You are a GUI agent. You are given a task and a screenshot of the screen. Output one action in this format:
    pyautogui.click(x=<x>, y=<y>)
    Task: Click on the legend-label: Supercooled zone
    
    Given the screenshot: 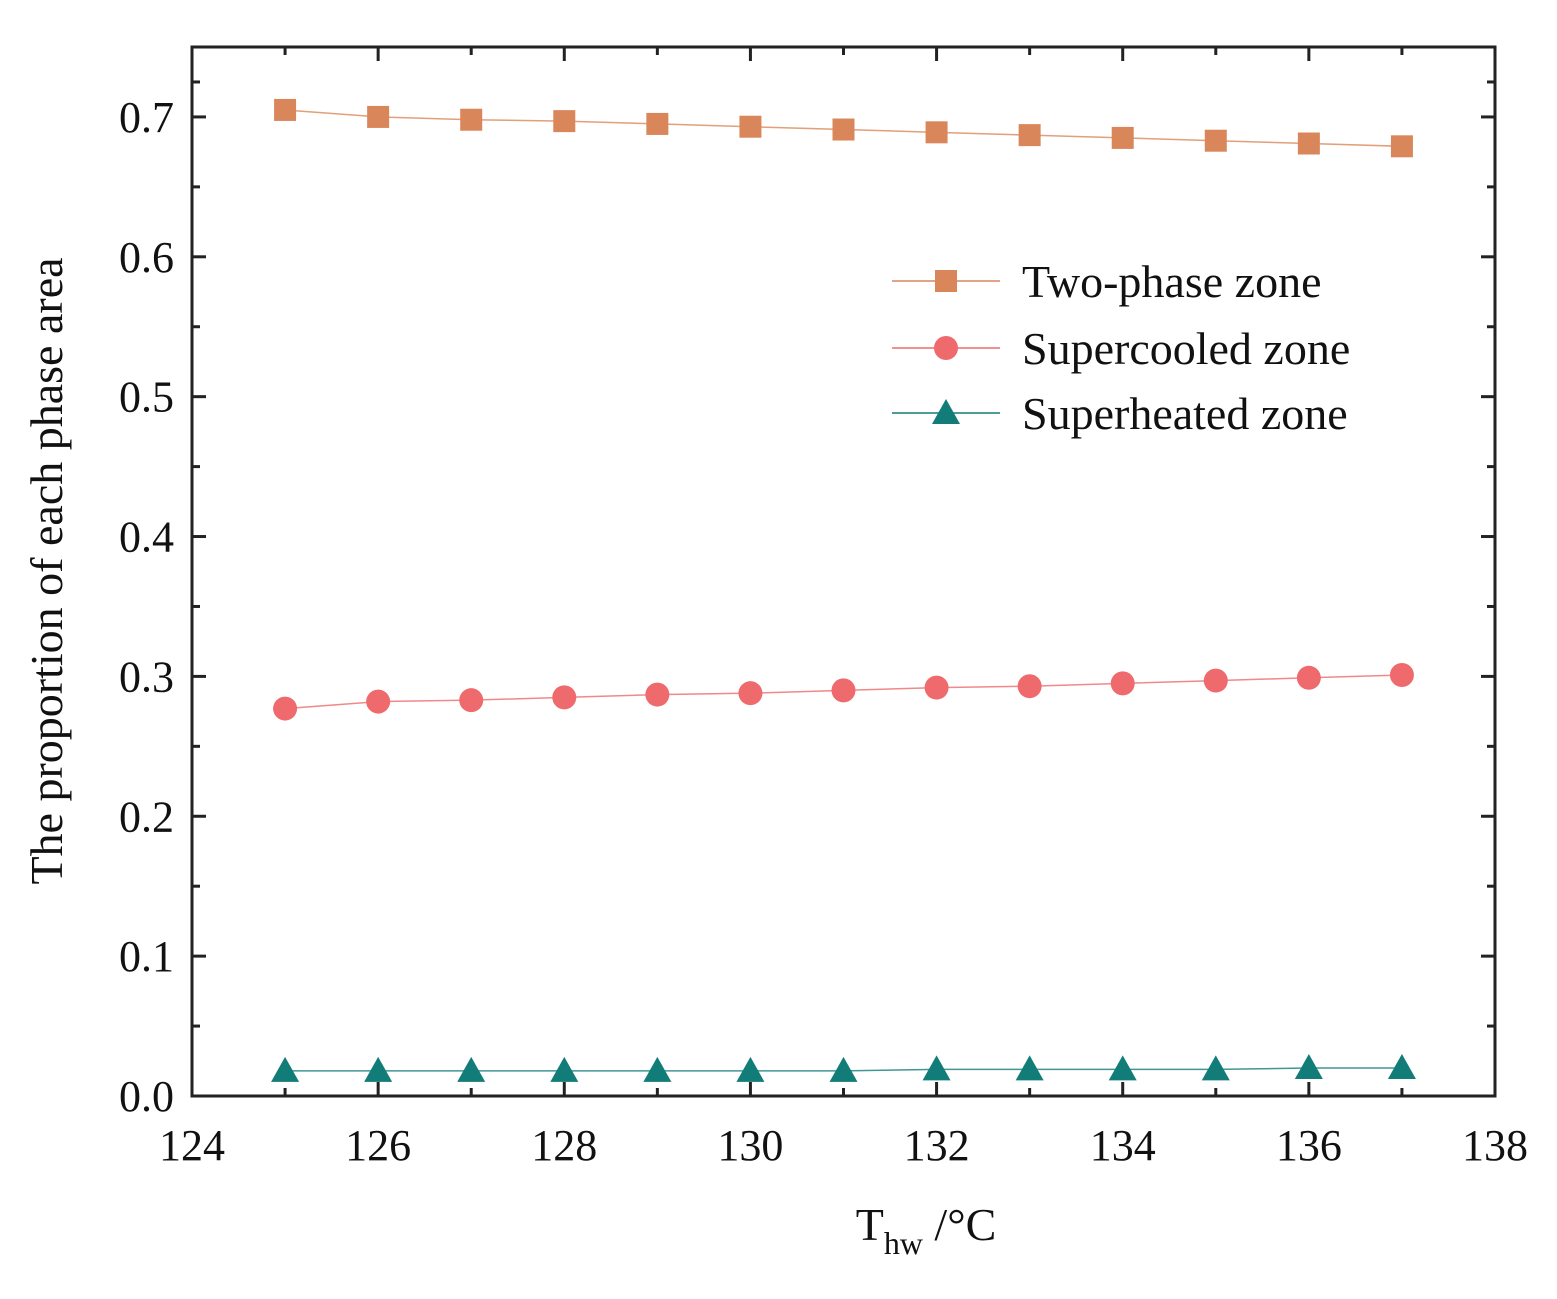 What is the action you would take?
    pyautogui.click(x=1186, y=348)
    